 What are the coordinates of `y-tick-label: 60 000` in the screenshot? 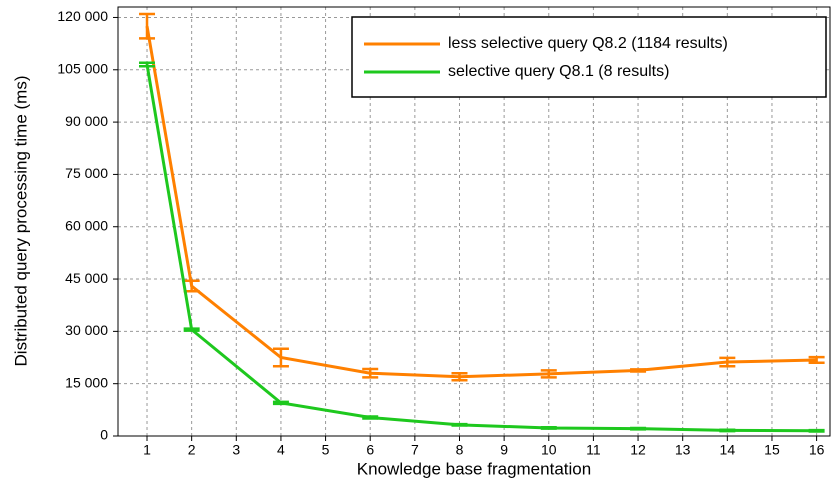 It's located at (86, 225).